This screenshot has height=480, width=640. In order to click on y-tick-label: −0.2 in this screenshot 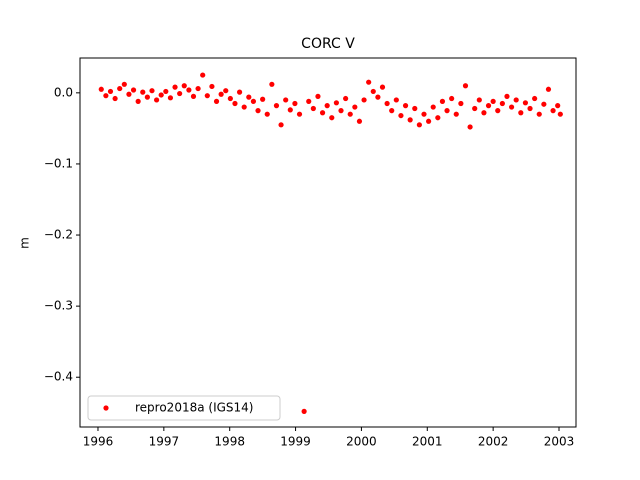, I will do `click(58, 235)`.